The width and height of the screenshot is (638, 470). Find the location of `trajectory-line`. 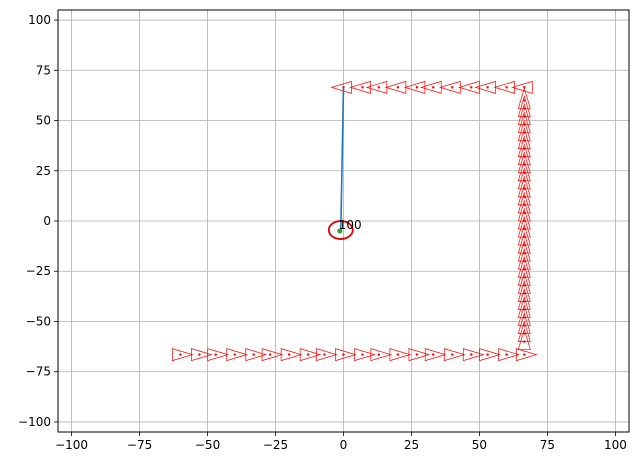

trajectory-line is located at coordinates (342, 159).